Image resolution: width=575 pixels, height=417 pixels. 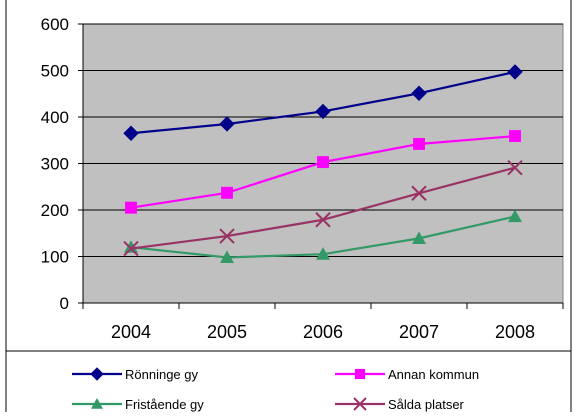 What do you see at coordinates (227, 332) in the screenshot?
I see `x-tick-label: 2005` at bounding box center [227, 332].